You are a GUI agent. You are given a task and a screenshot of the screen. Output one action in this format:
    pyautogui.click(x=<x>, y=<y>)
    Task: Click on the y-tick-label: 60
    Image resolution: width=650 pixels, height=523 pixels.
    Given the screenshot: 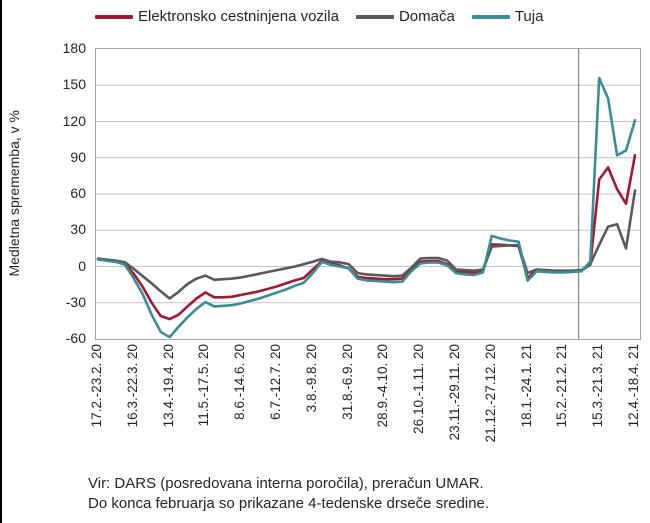 What is the action you would take?
    pyautogui.click(x=78, y=193)
    